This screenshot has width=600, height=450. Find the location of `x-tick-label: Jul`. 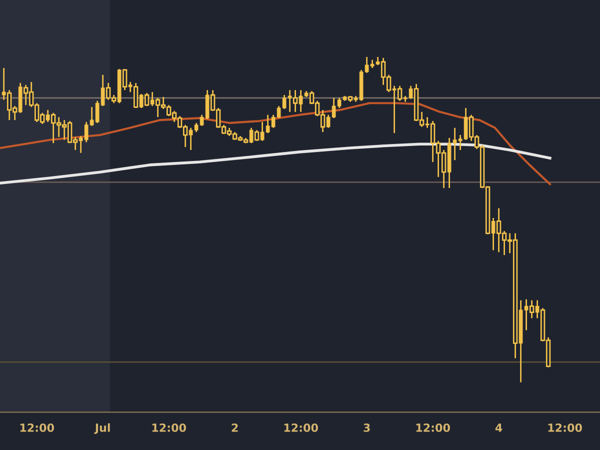

x-tick-label: Jul is located at coordinates (102, 428).